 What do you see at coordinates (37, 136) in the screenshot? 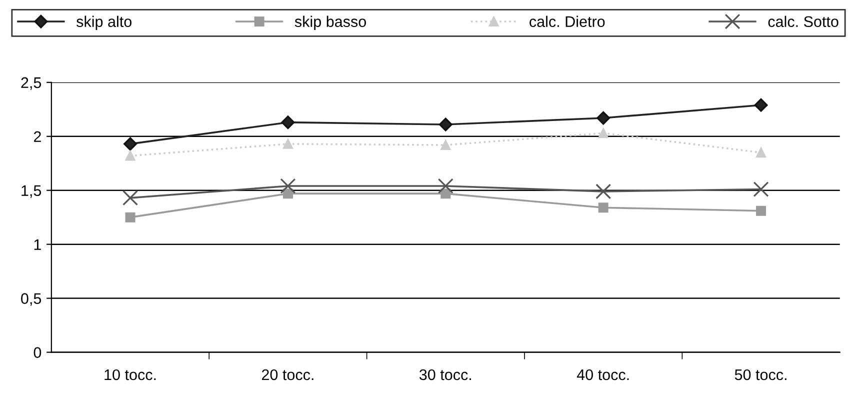
I see `y-tick-label: 2` at bounding box center [37, 136].